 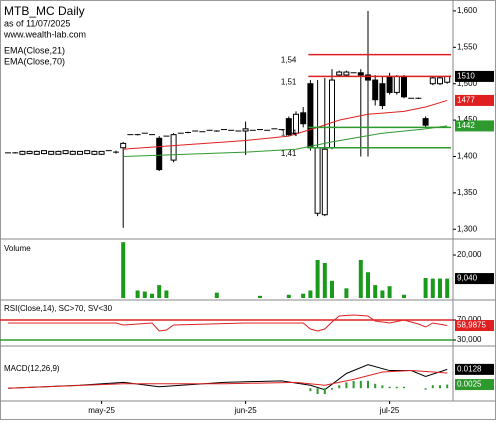 What do you see at coordinates (17, 248) in the screenshot?
I see `panel-title: Volume` at bounding box center [17, 248].